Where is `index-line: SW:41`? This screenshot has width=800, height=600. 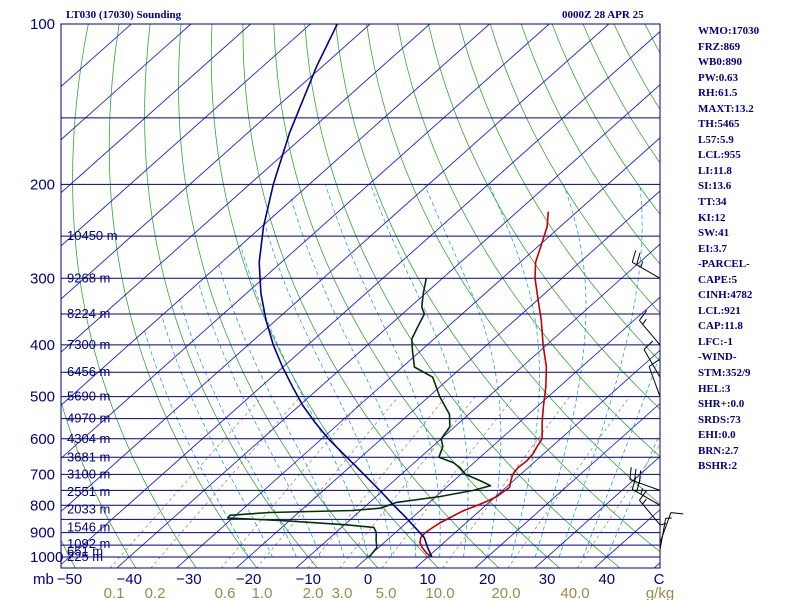 index-line: SW:41 is located at coordinates (714, 233).